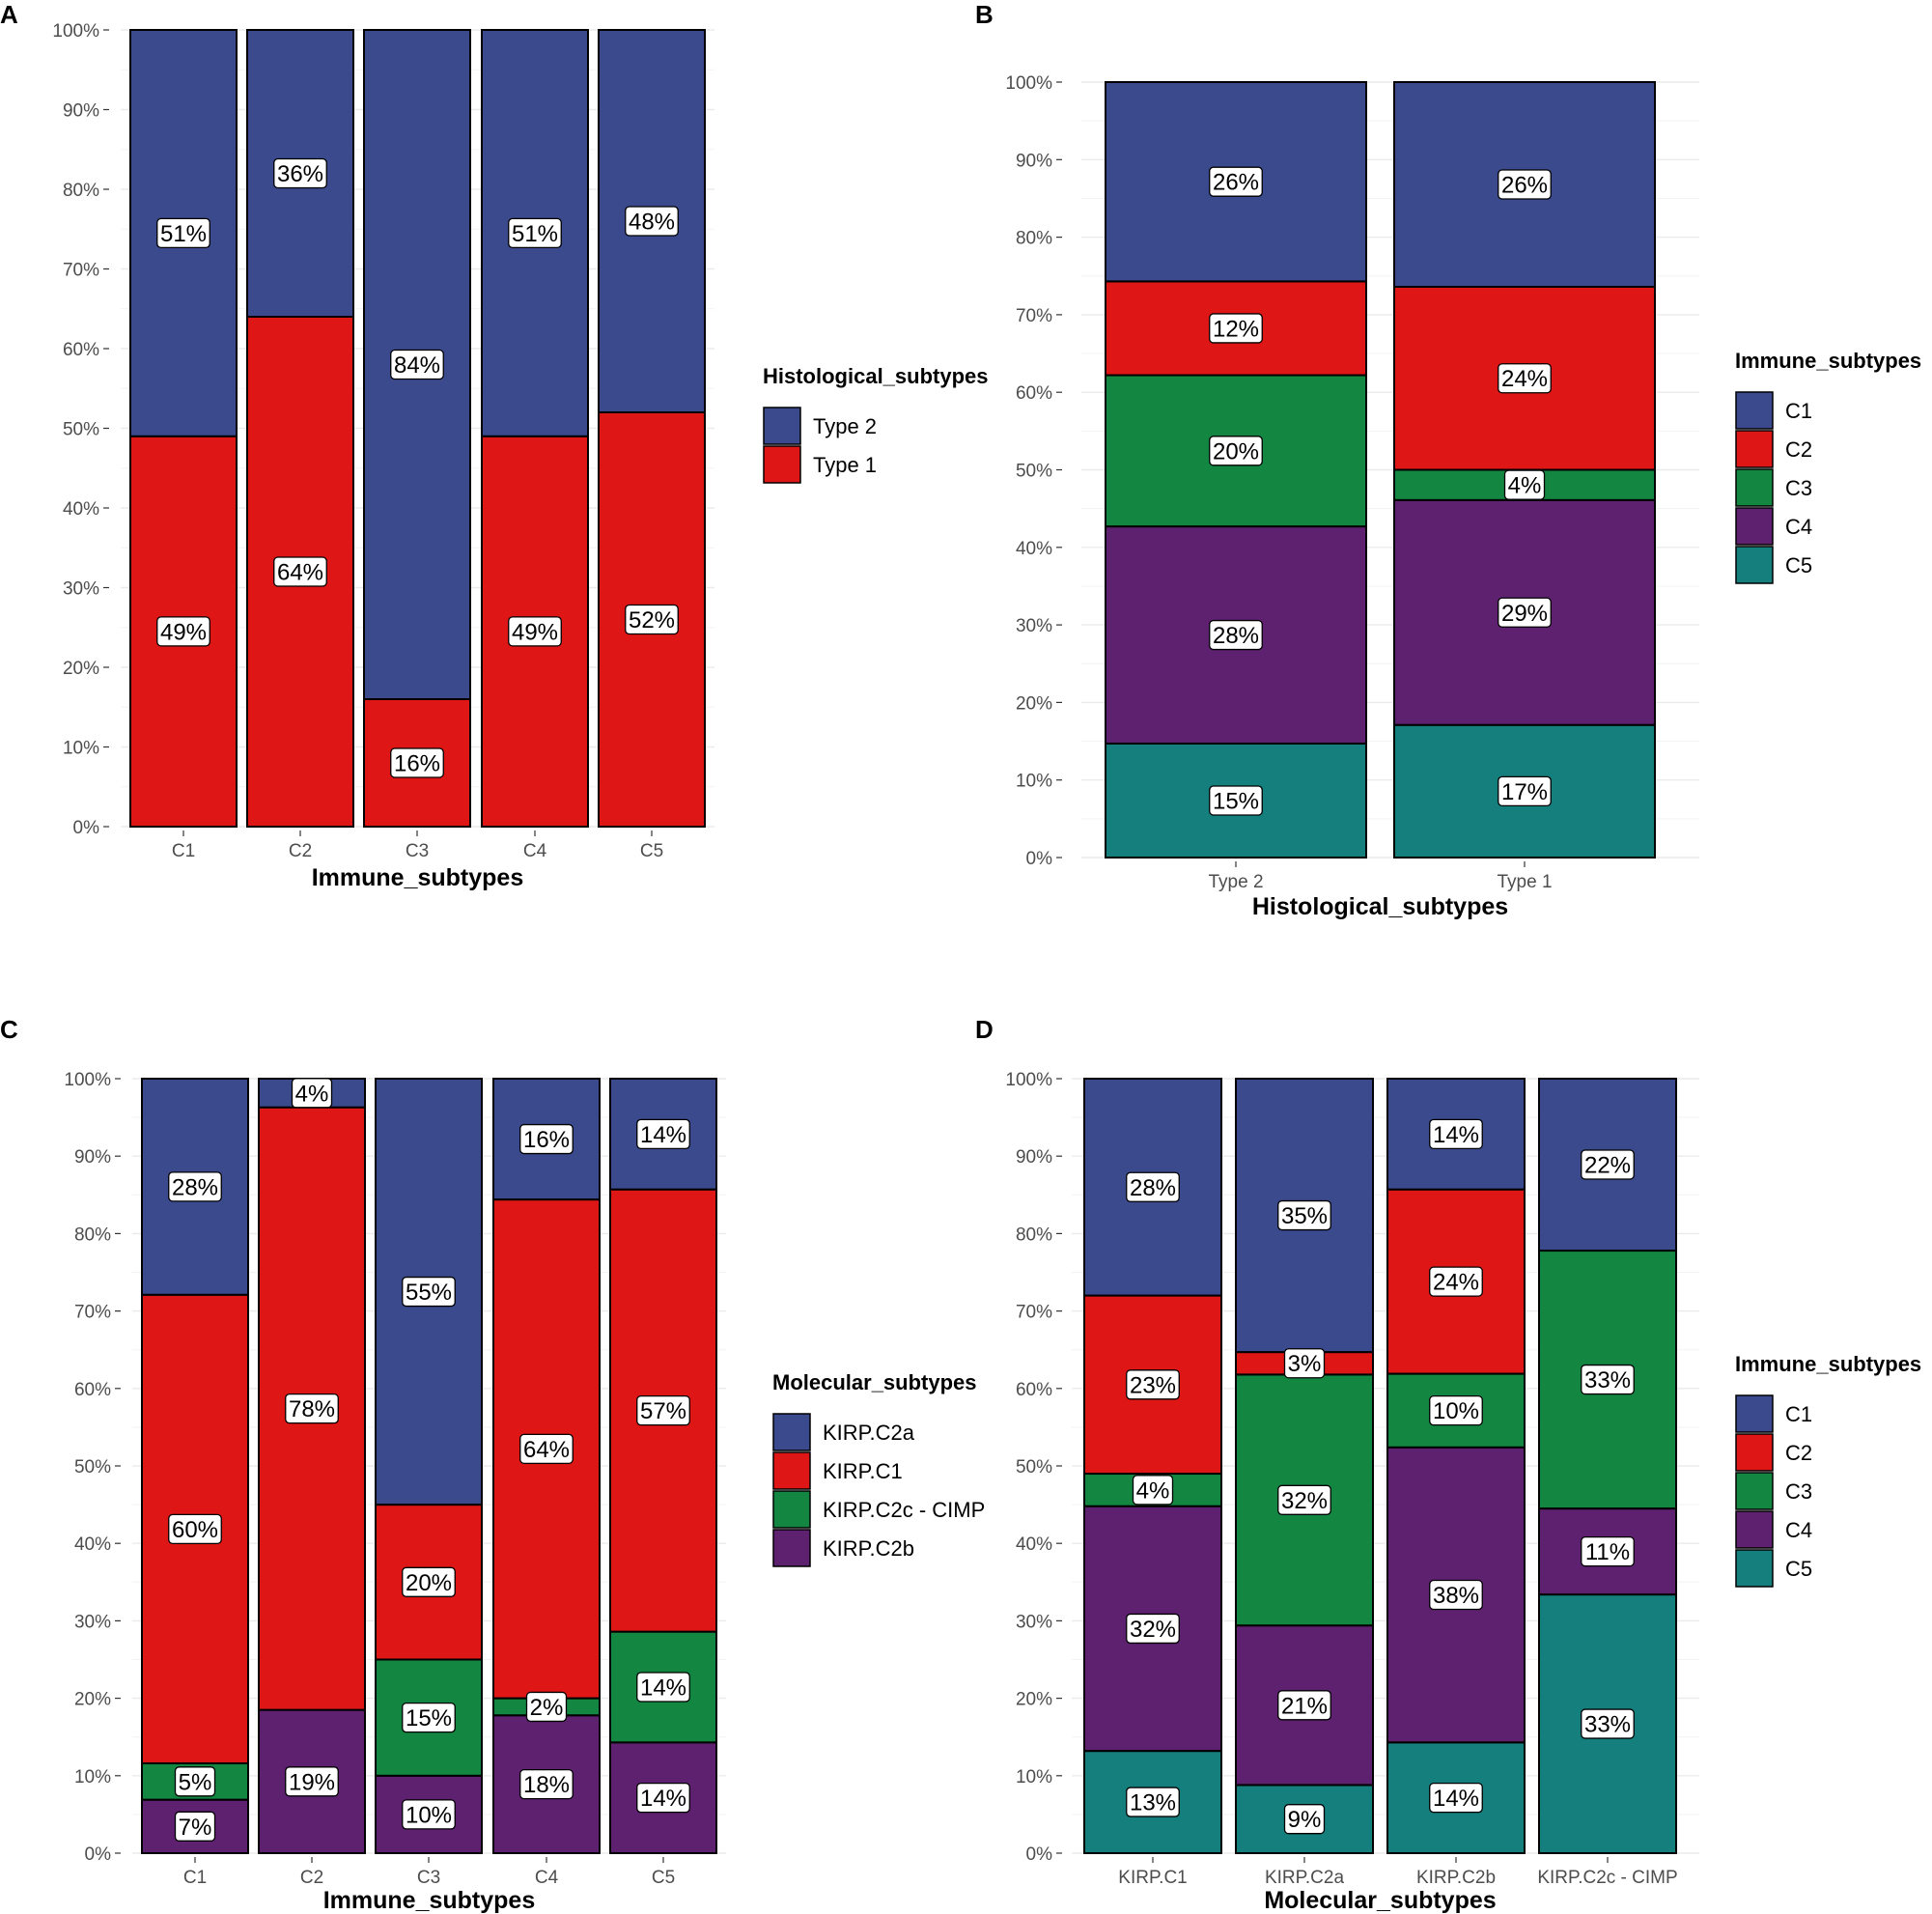 Image resolution: width=1932 pixels, height=1914 pixels. What do you see at coordinates (92, 1777) in the screenshot?
I see `y-tick-label: 10%` at bounding box center [92, 1777].